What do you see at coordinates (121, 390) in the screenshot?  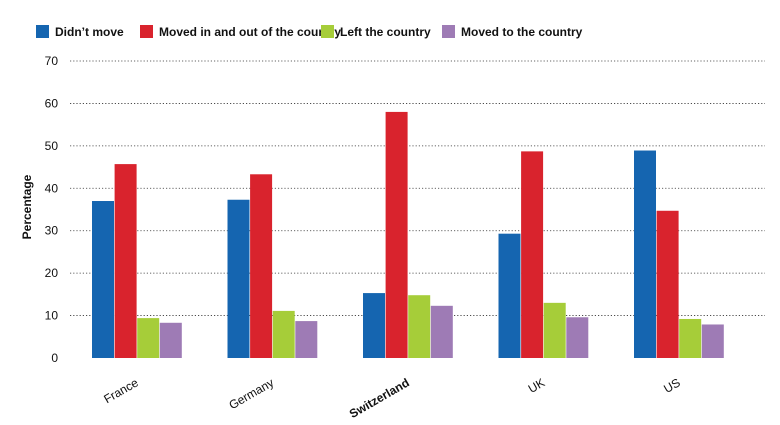 I see `x-category-label: France` at bounding box center [121, 390].